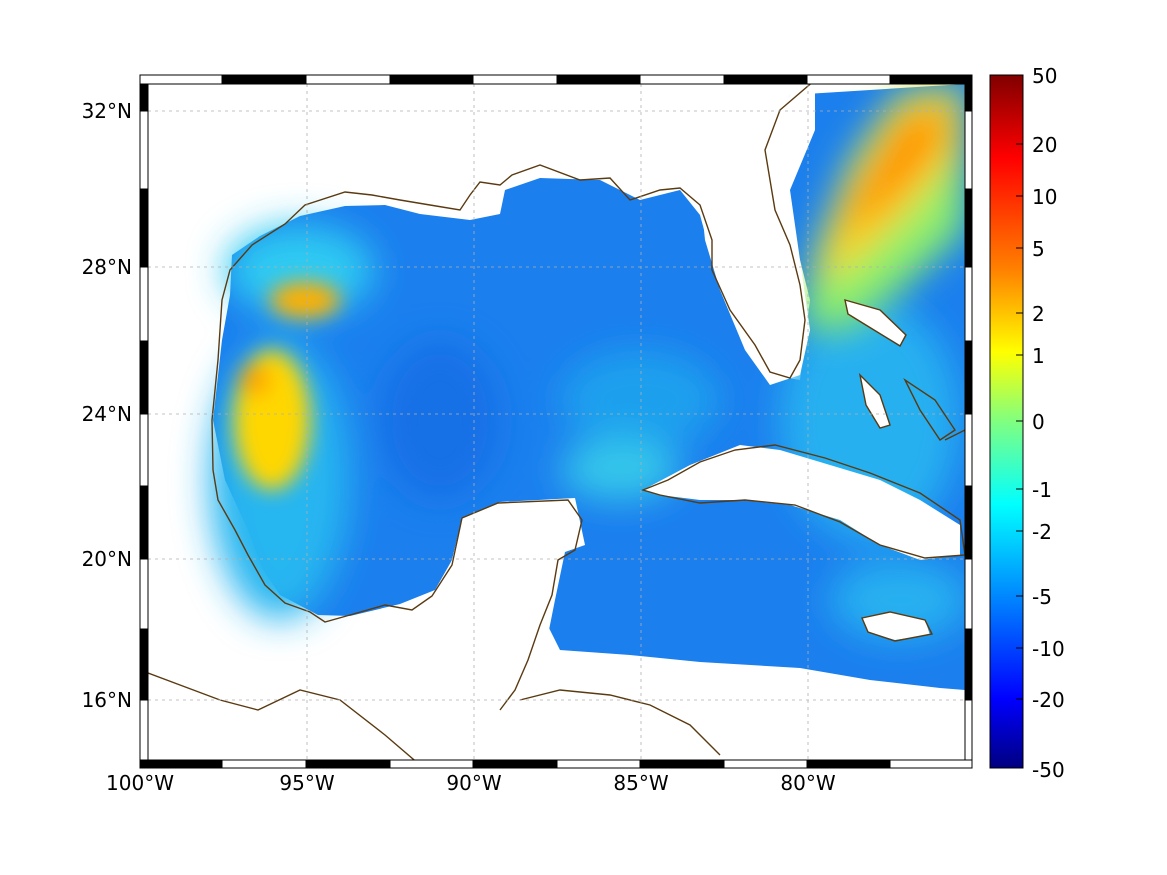  Describe the element at coordinates (954, 436) in the screenshot. I see `hispaniola-coastline` at that location.